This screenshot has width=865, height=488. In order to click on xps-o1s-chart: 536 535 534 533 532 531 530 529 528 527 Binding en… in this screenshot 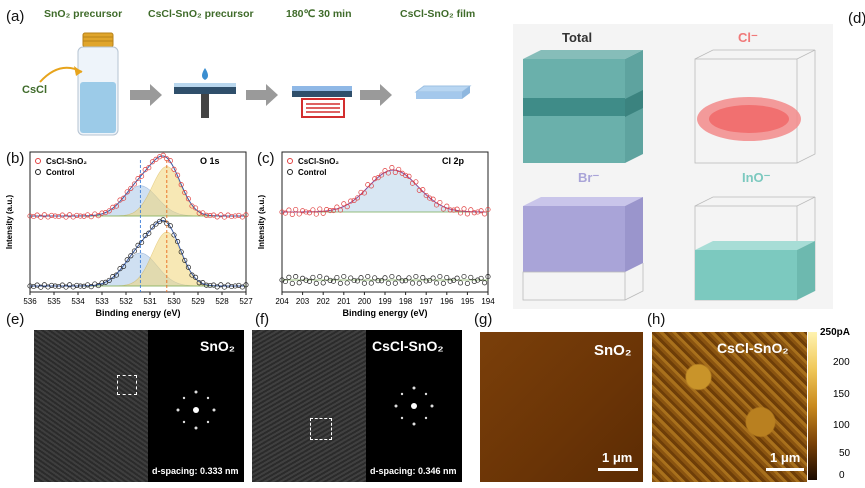, I will do `click(129, 234)`.